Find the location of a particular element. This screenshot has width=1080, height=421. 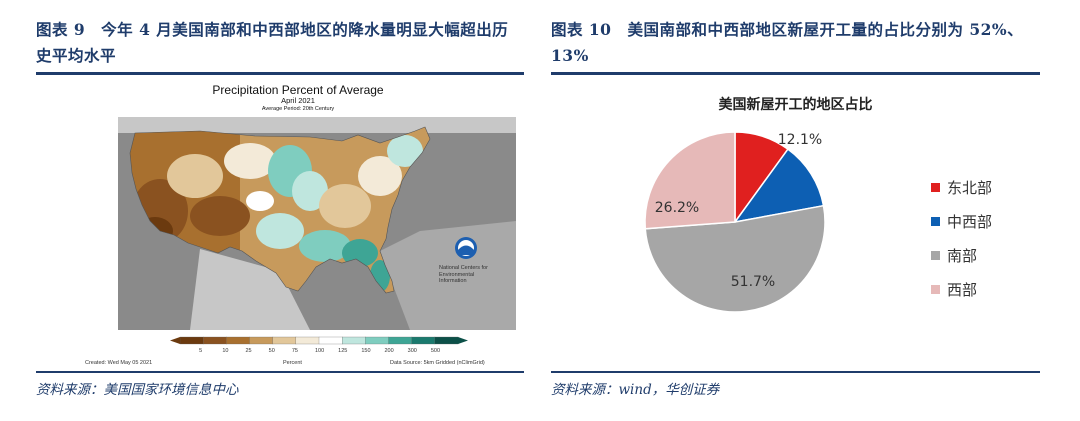

legend-item: 西部 is located at coordinates (954, 289).